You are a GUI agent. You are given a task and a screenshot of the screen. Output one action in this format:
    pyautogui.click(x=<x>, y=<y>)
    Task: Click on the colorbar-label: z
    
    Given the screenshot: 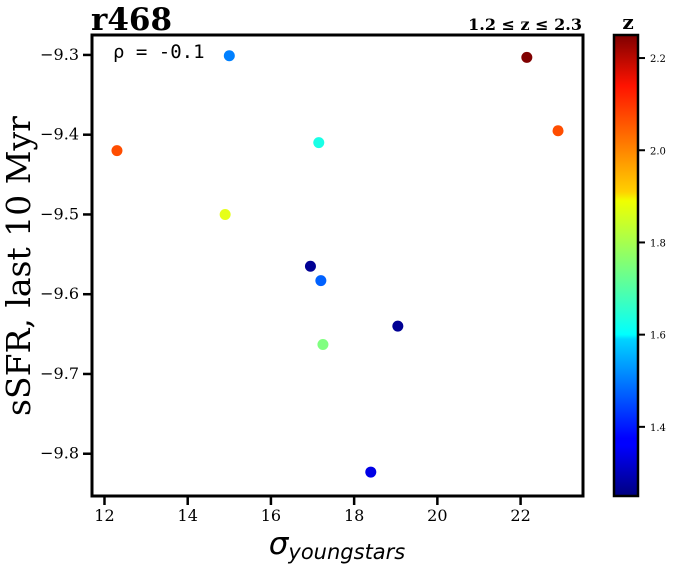 What is the action you would take?
    pyautogui.click(x=627, y=22)
    